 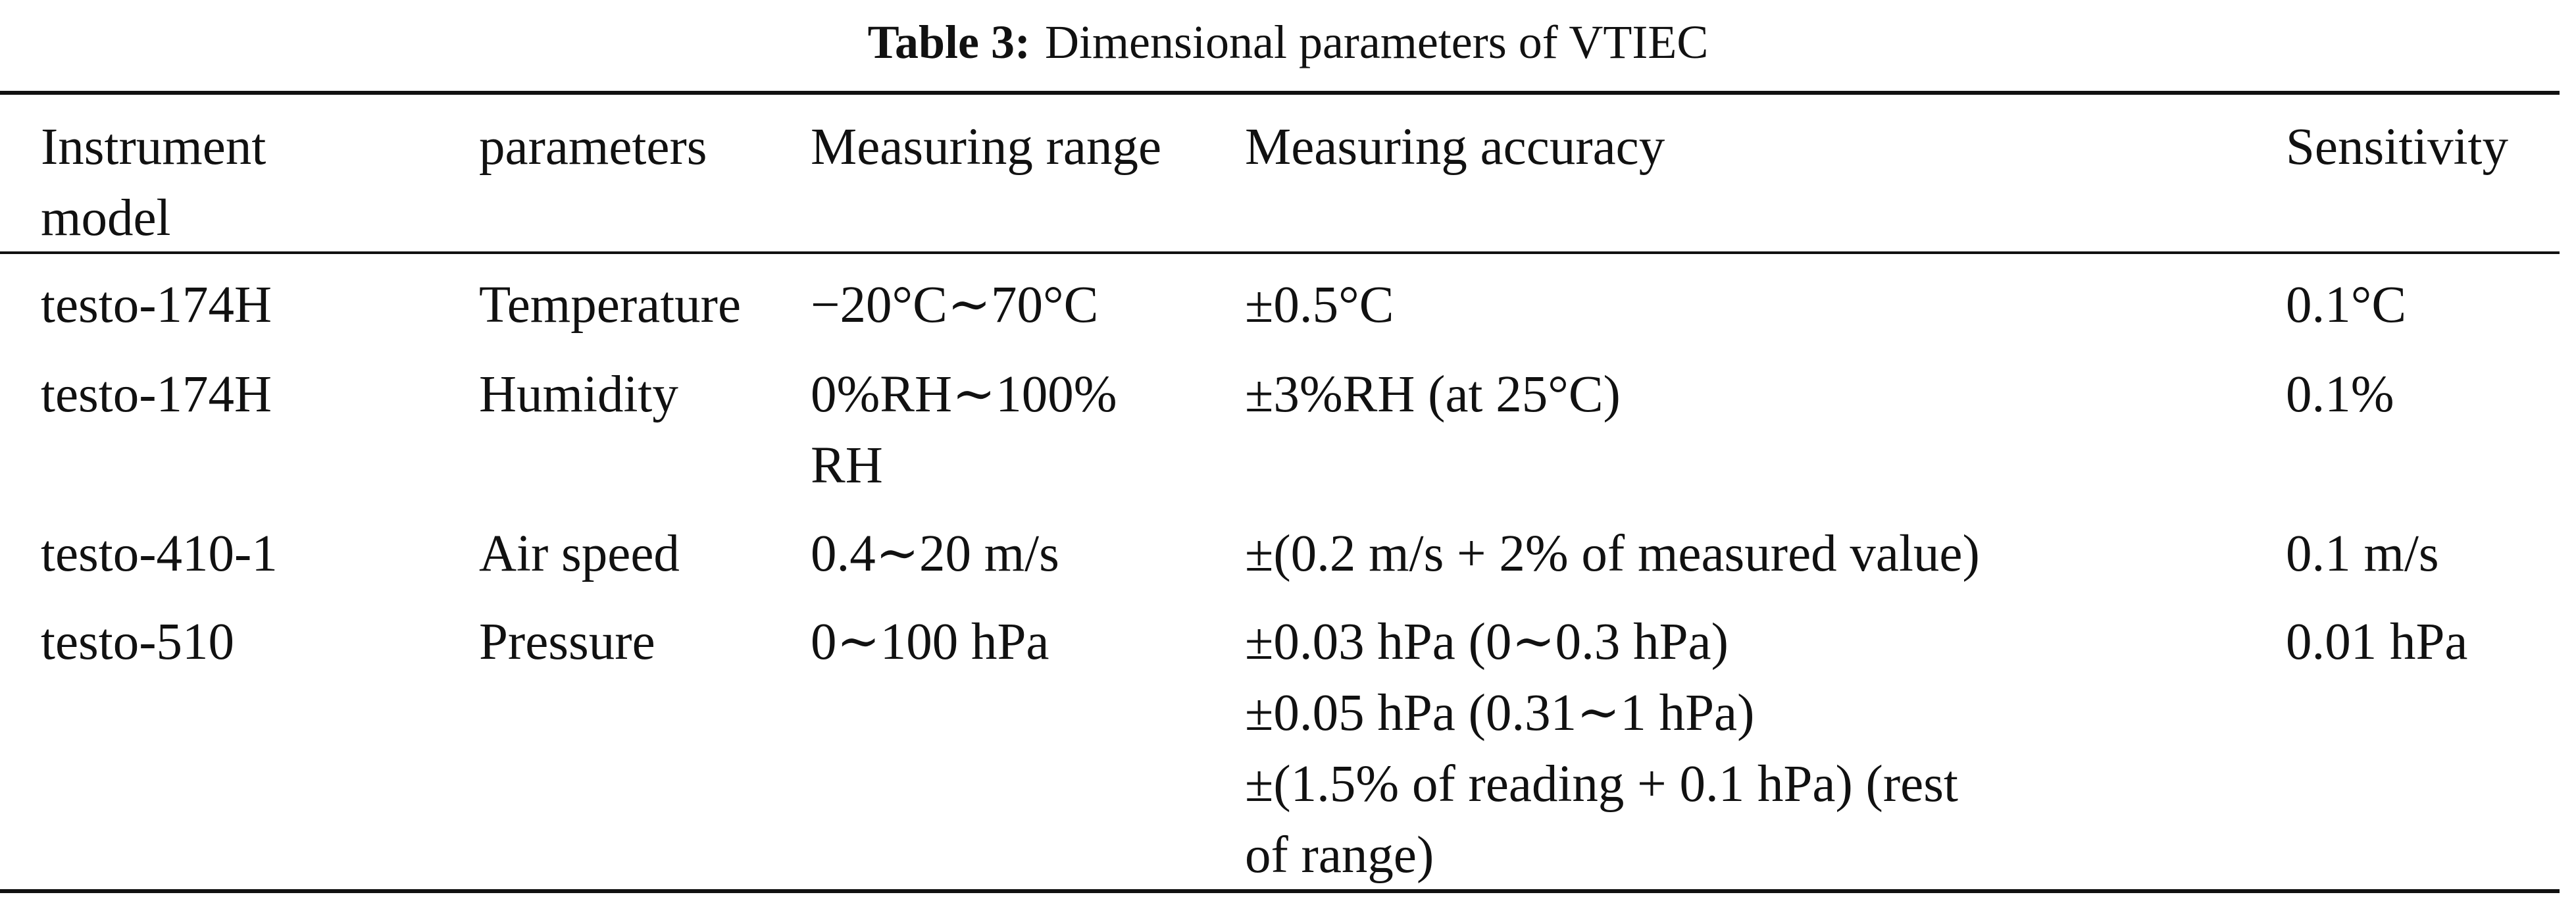 What do you see at coordinates (138, 642) in the screenshot?
I see `row4-instrument-model: testo-510` at bounding box center [138, 642].